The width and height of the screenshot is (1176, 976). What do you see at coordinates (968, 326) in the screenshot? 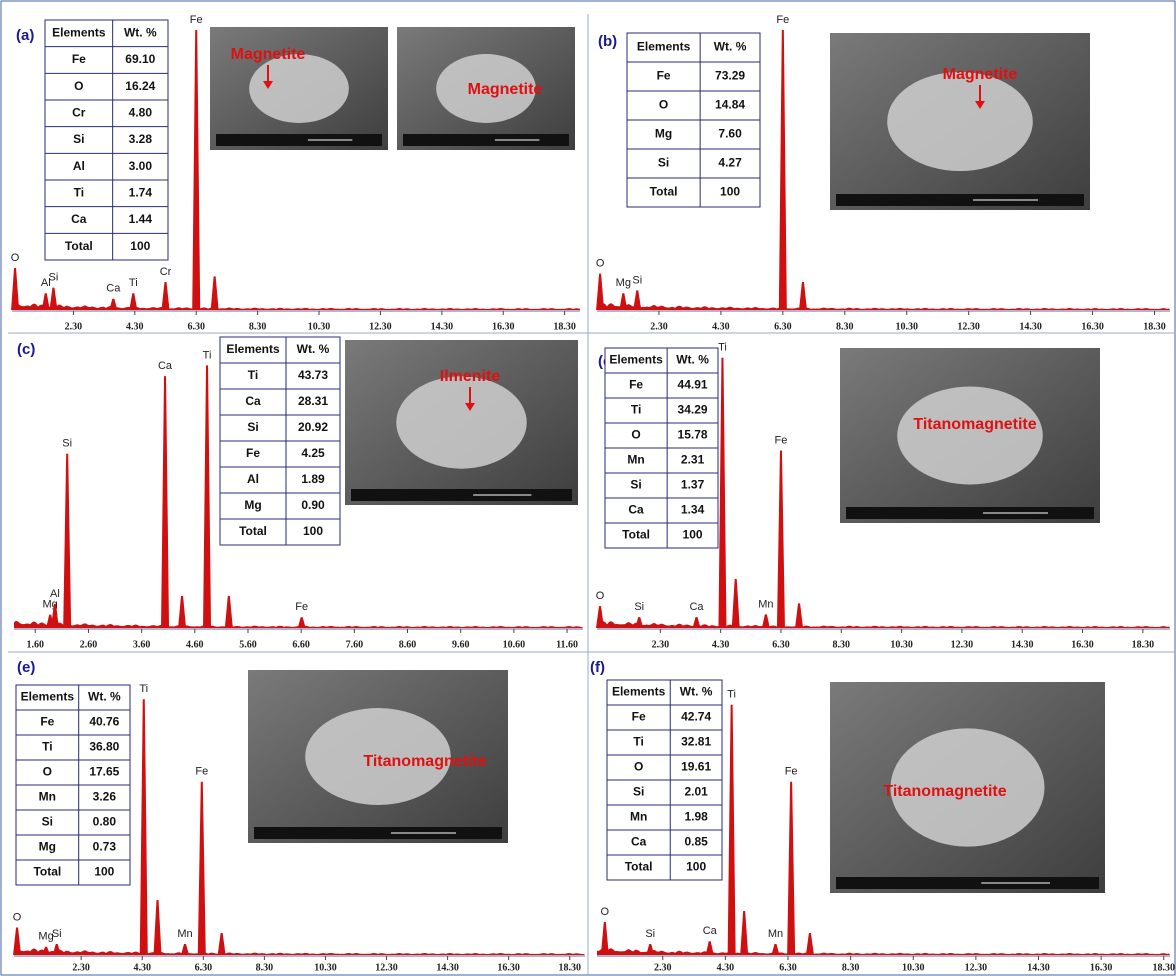
I see `x-tick-label: 12.30` at bounding box center [968, 326].